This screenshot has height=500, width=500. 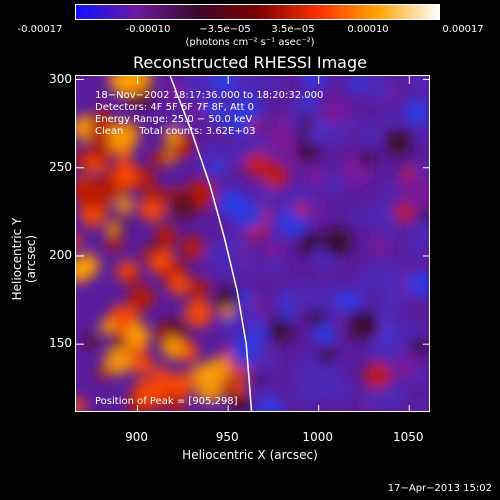 What do you see at coordinates (439, 488) in the screenshot?
I see `timestamp: 17−Apr−2013 15:02` at bounding box center [439, 488].